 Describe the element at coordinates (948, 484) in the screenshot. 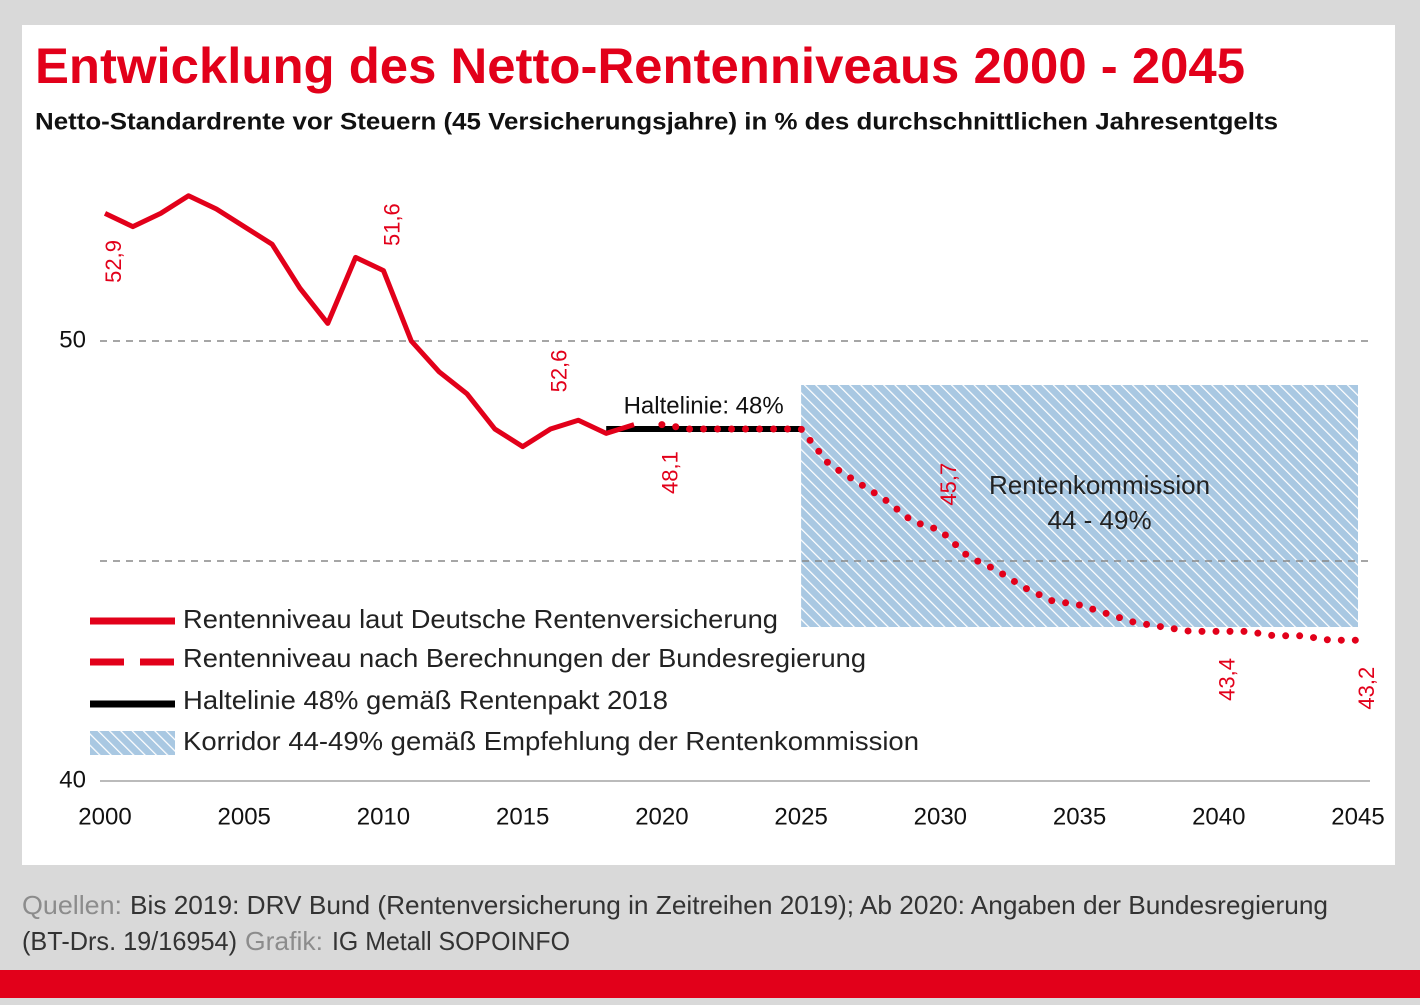

I see `data-label: 45,7` at that location.